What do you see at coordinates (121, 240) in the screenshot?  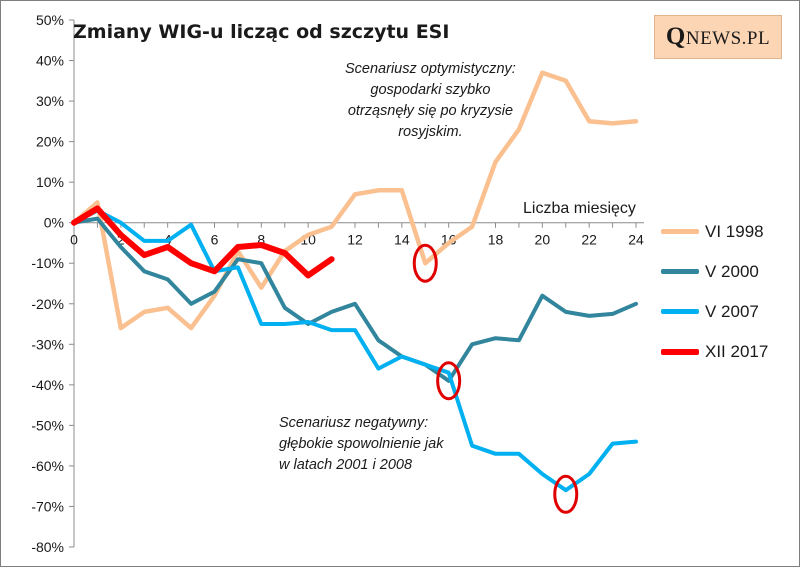 I see `x-tick-label: 2` at bounding box center [121, 240].